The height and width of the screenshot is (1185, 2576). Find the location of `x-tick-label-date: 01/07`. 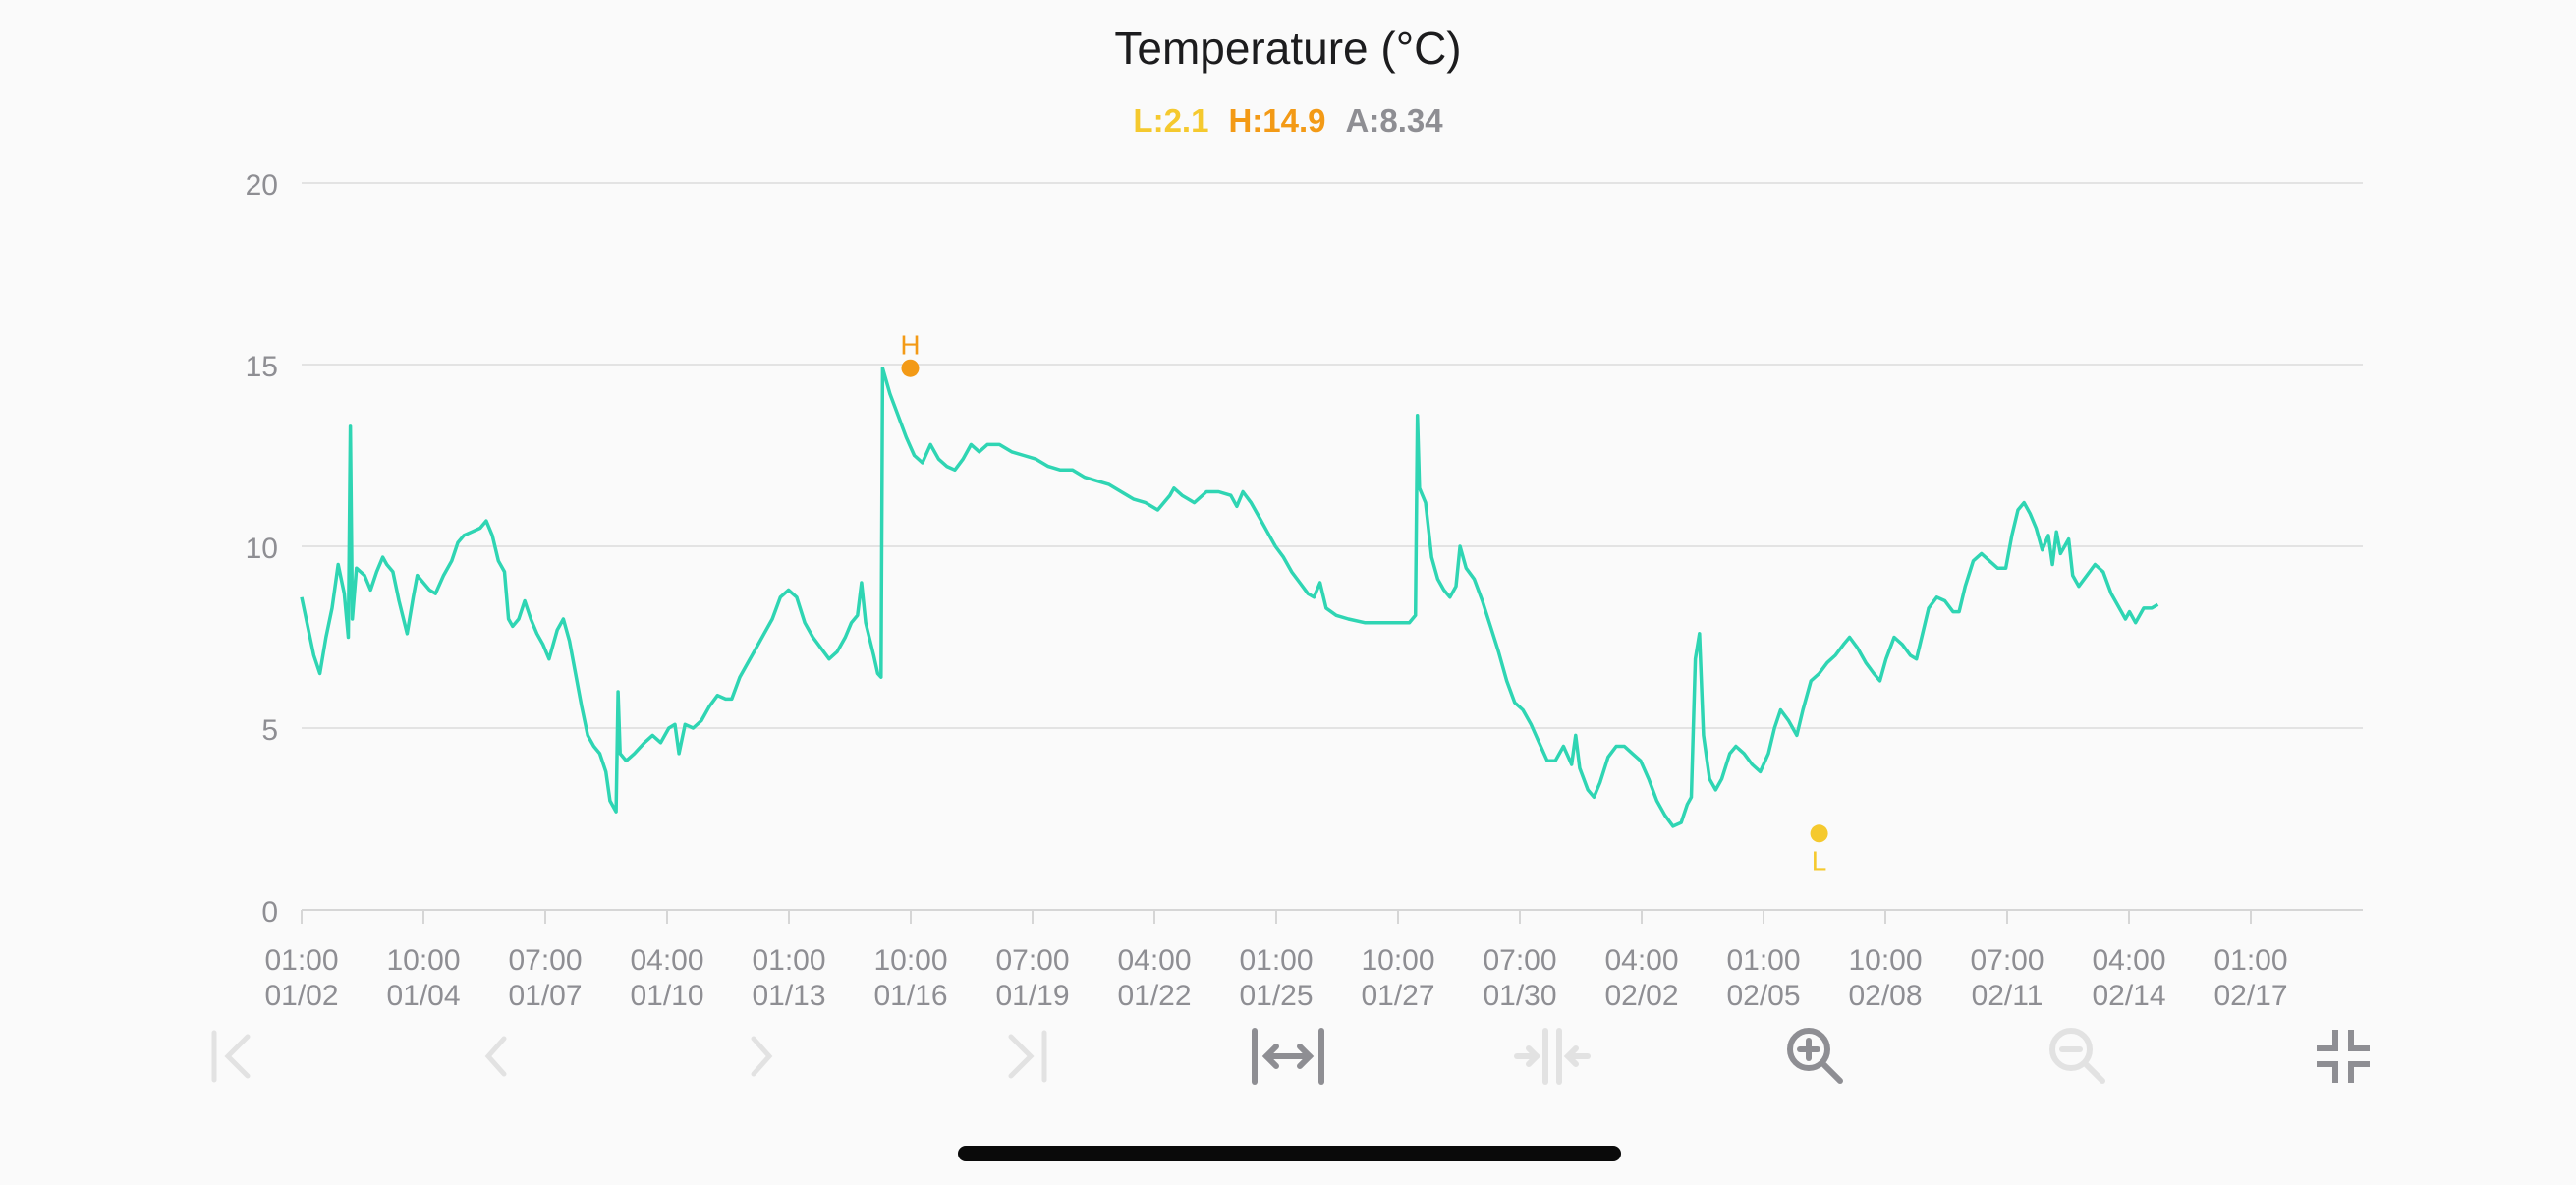

x-tick-label-date: 01/07 is located at coordinates (545, 996).